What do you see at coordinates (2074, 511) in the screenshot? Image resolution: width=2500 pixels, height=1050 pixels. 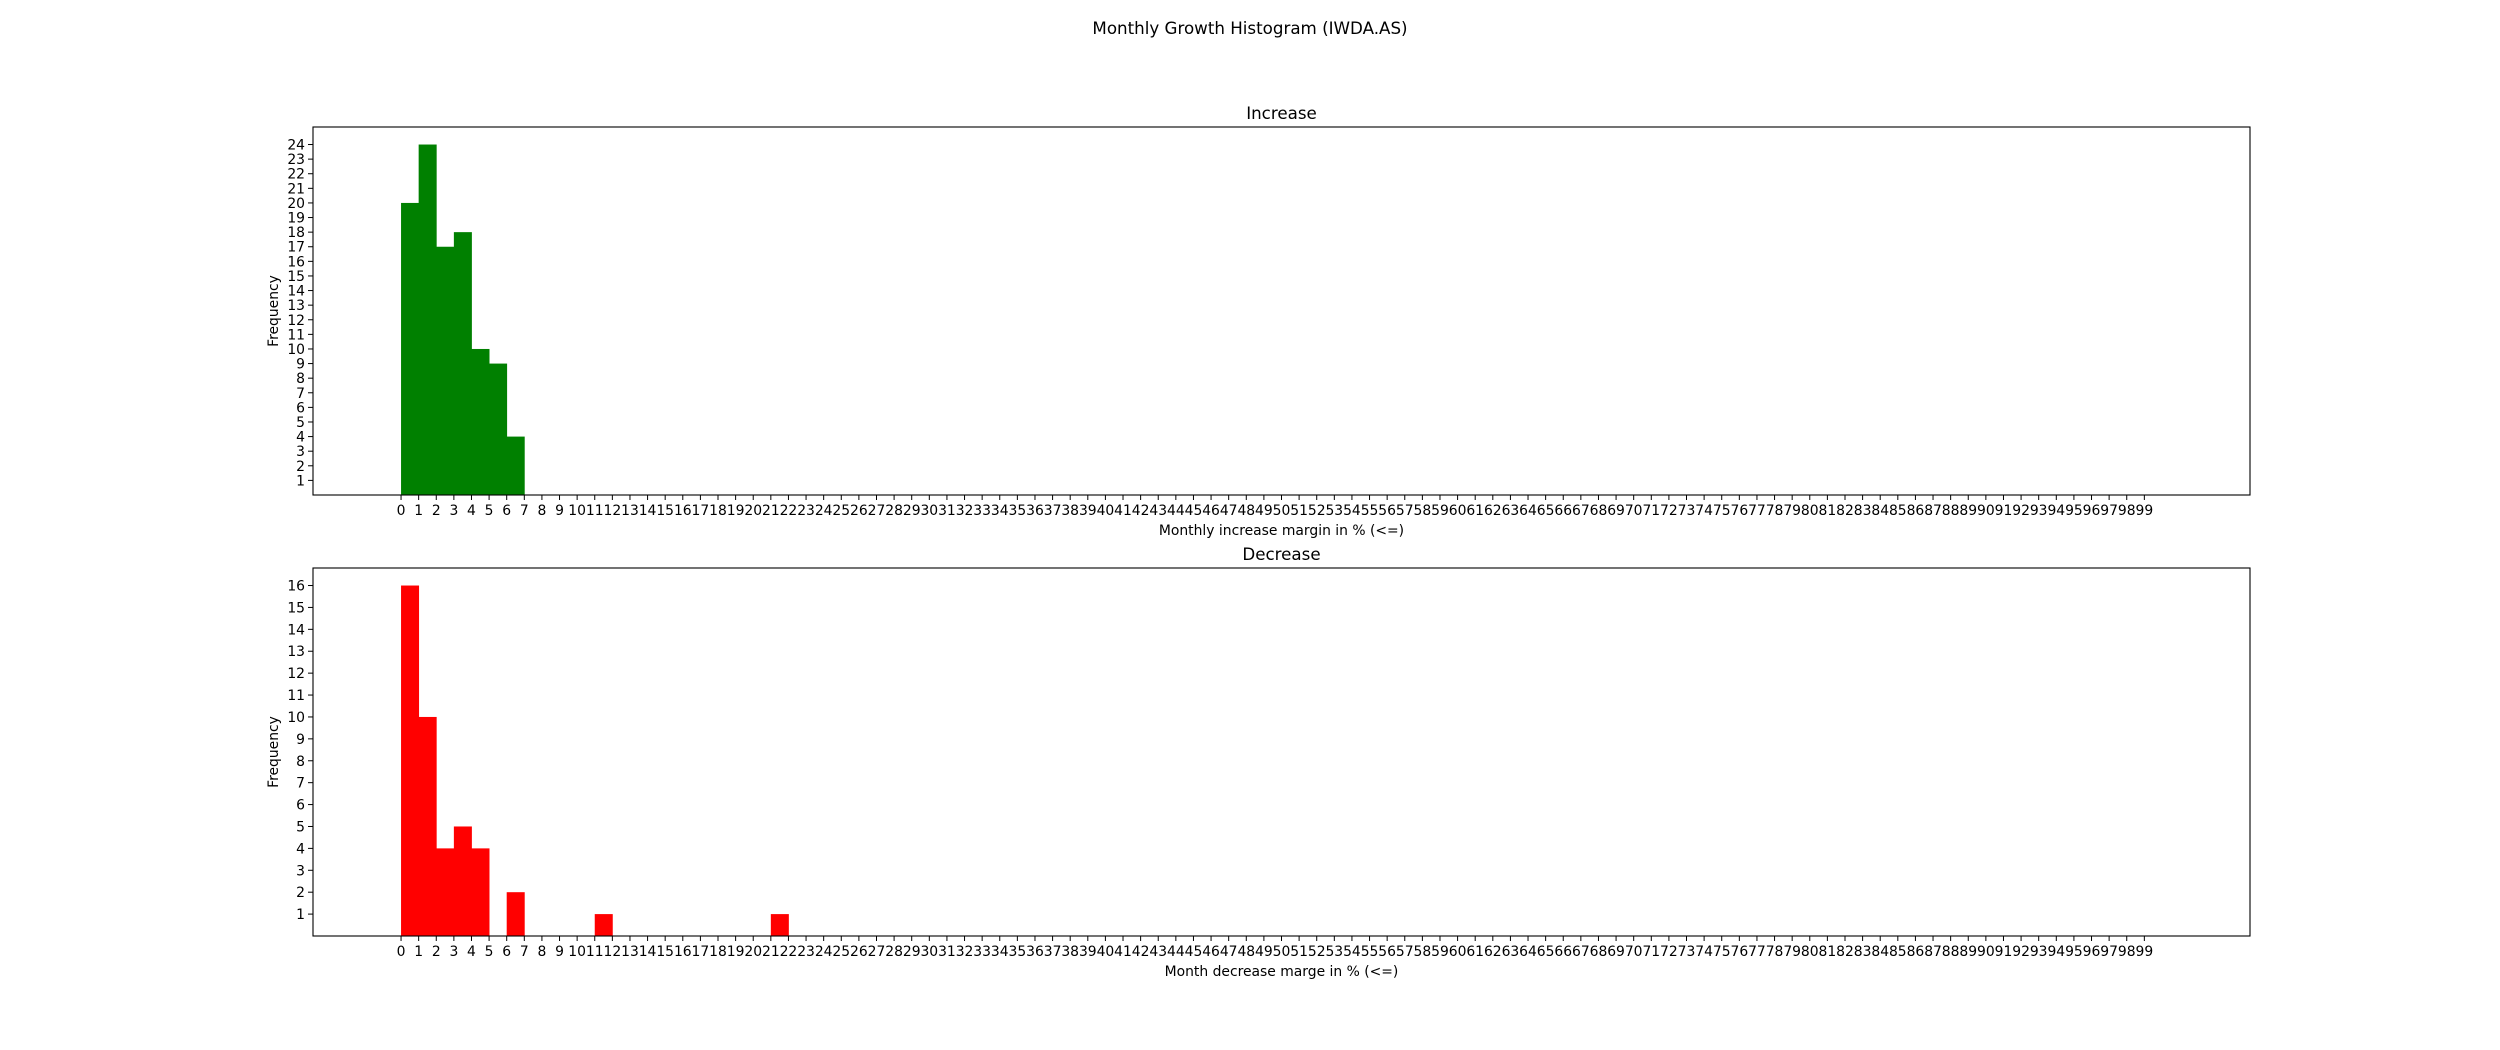 I see `increase-x-tick-label: 95` at bounding box center [2074, 511].